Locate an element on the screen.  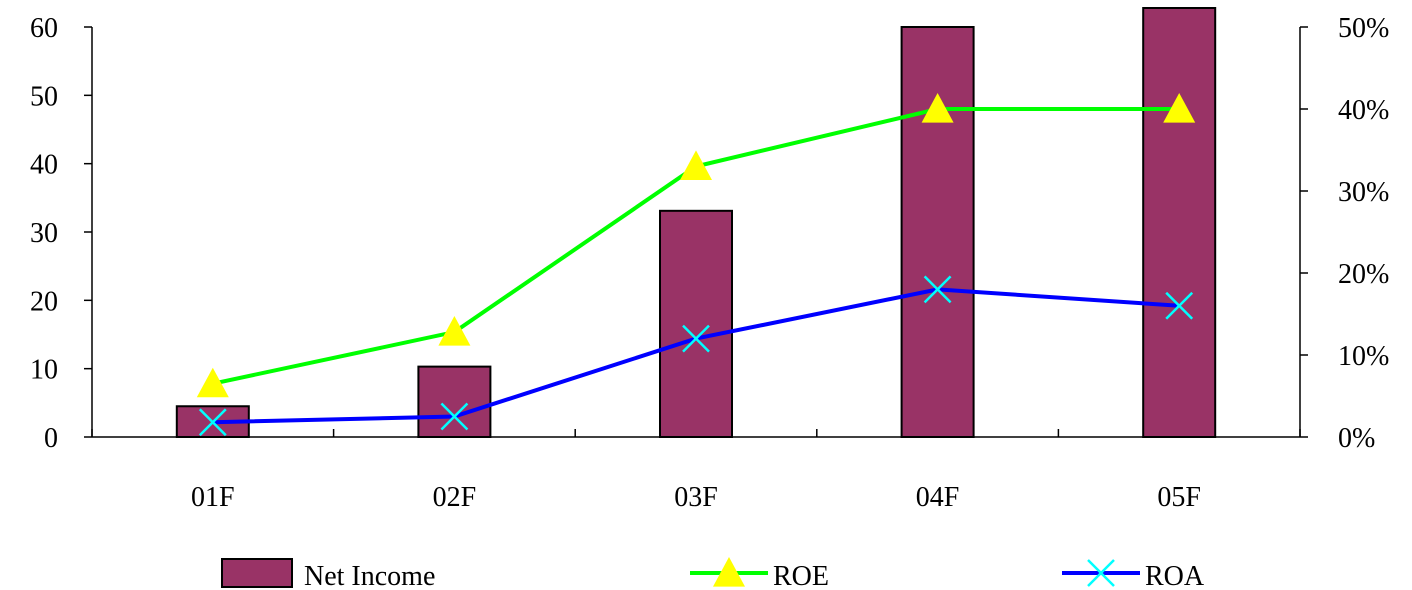
roa-point-02f is located at coordinates (454, 416).